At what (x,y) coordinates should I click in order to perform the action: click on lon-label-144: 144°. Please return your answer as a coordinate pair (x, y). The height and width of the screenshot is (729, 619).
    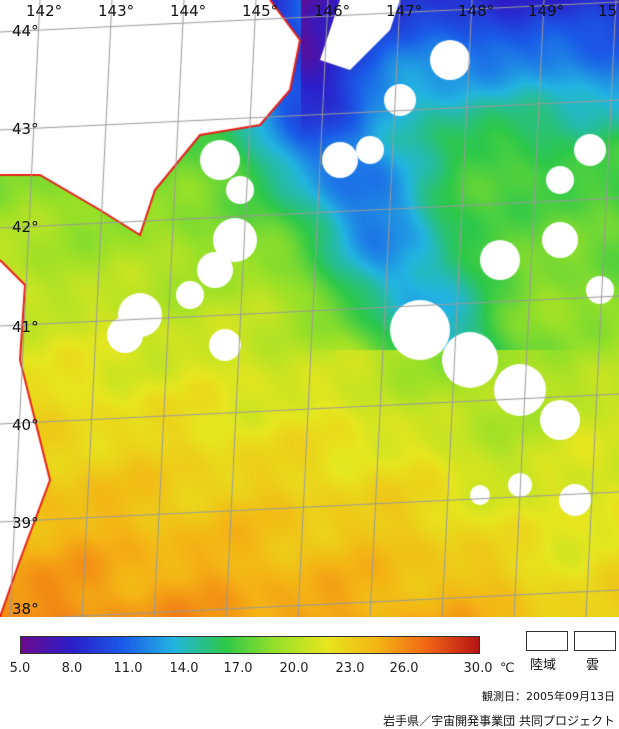
    Looking at the image, I should click on (188, 11).